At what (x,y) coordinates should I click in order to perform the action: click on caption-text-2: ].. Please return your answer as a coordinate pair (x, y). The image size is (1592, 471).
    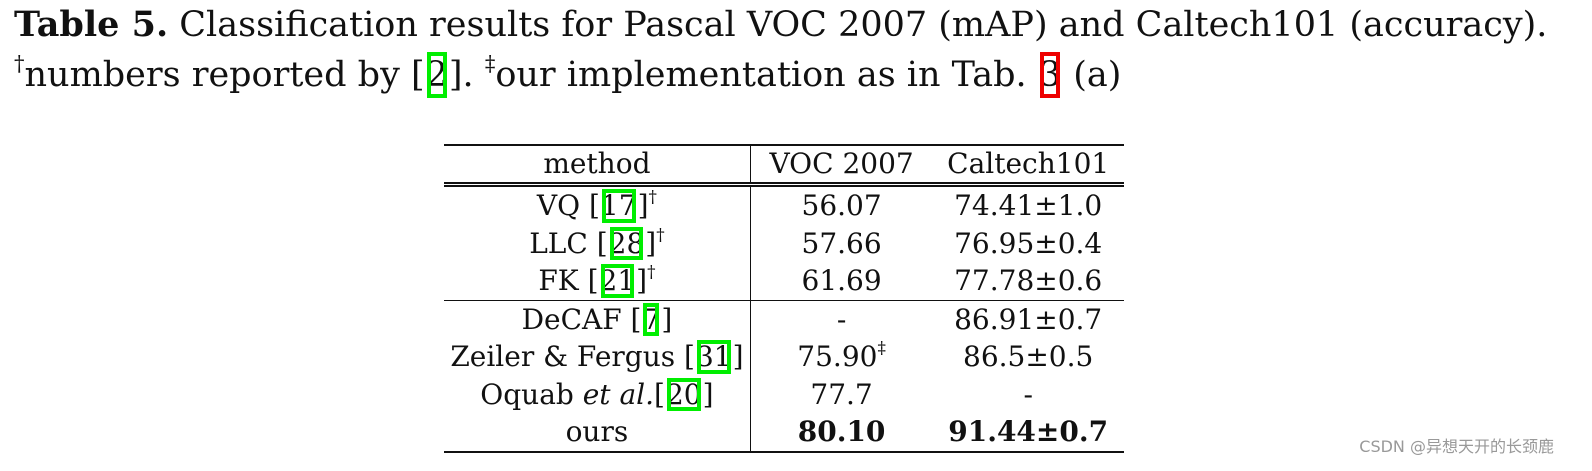
    Looking at the image, I should click on (466, 75).